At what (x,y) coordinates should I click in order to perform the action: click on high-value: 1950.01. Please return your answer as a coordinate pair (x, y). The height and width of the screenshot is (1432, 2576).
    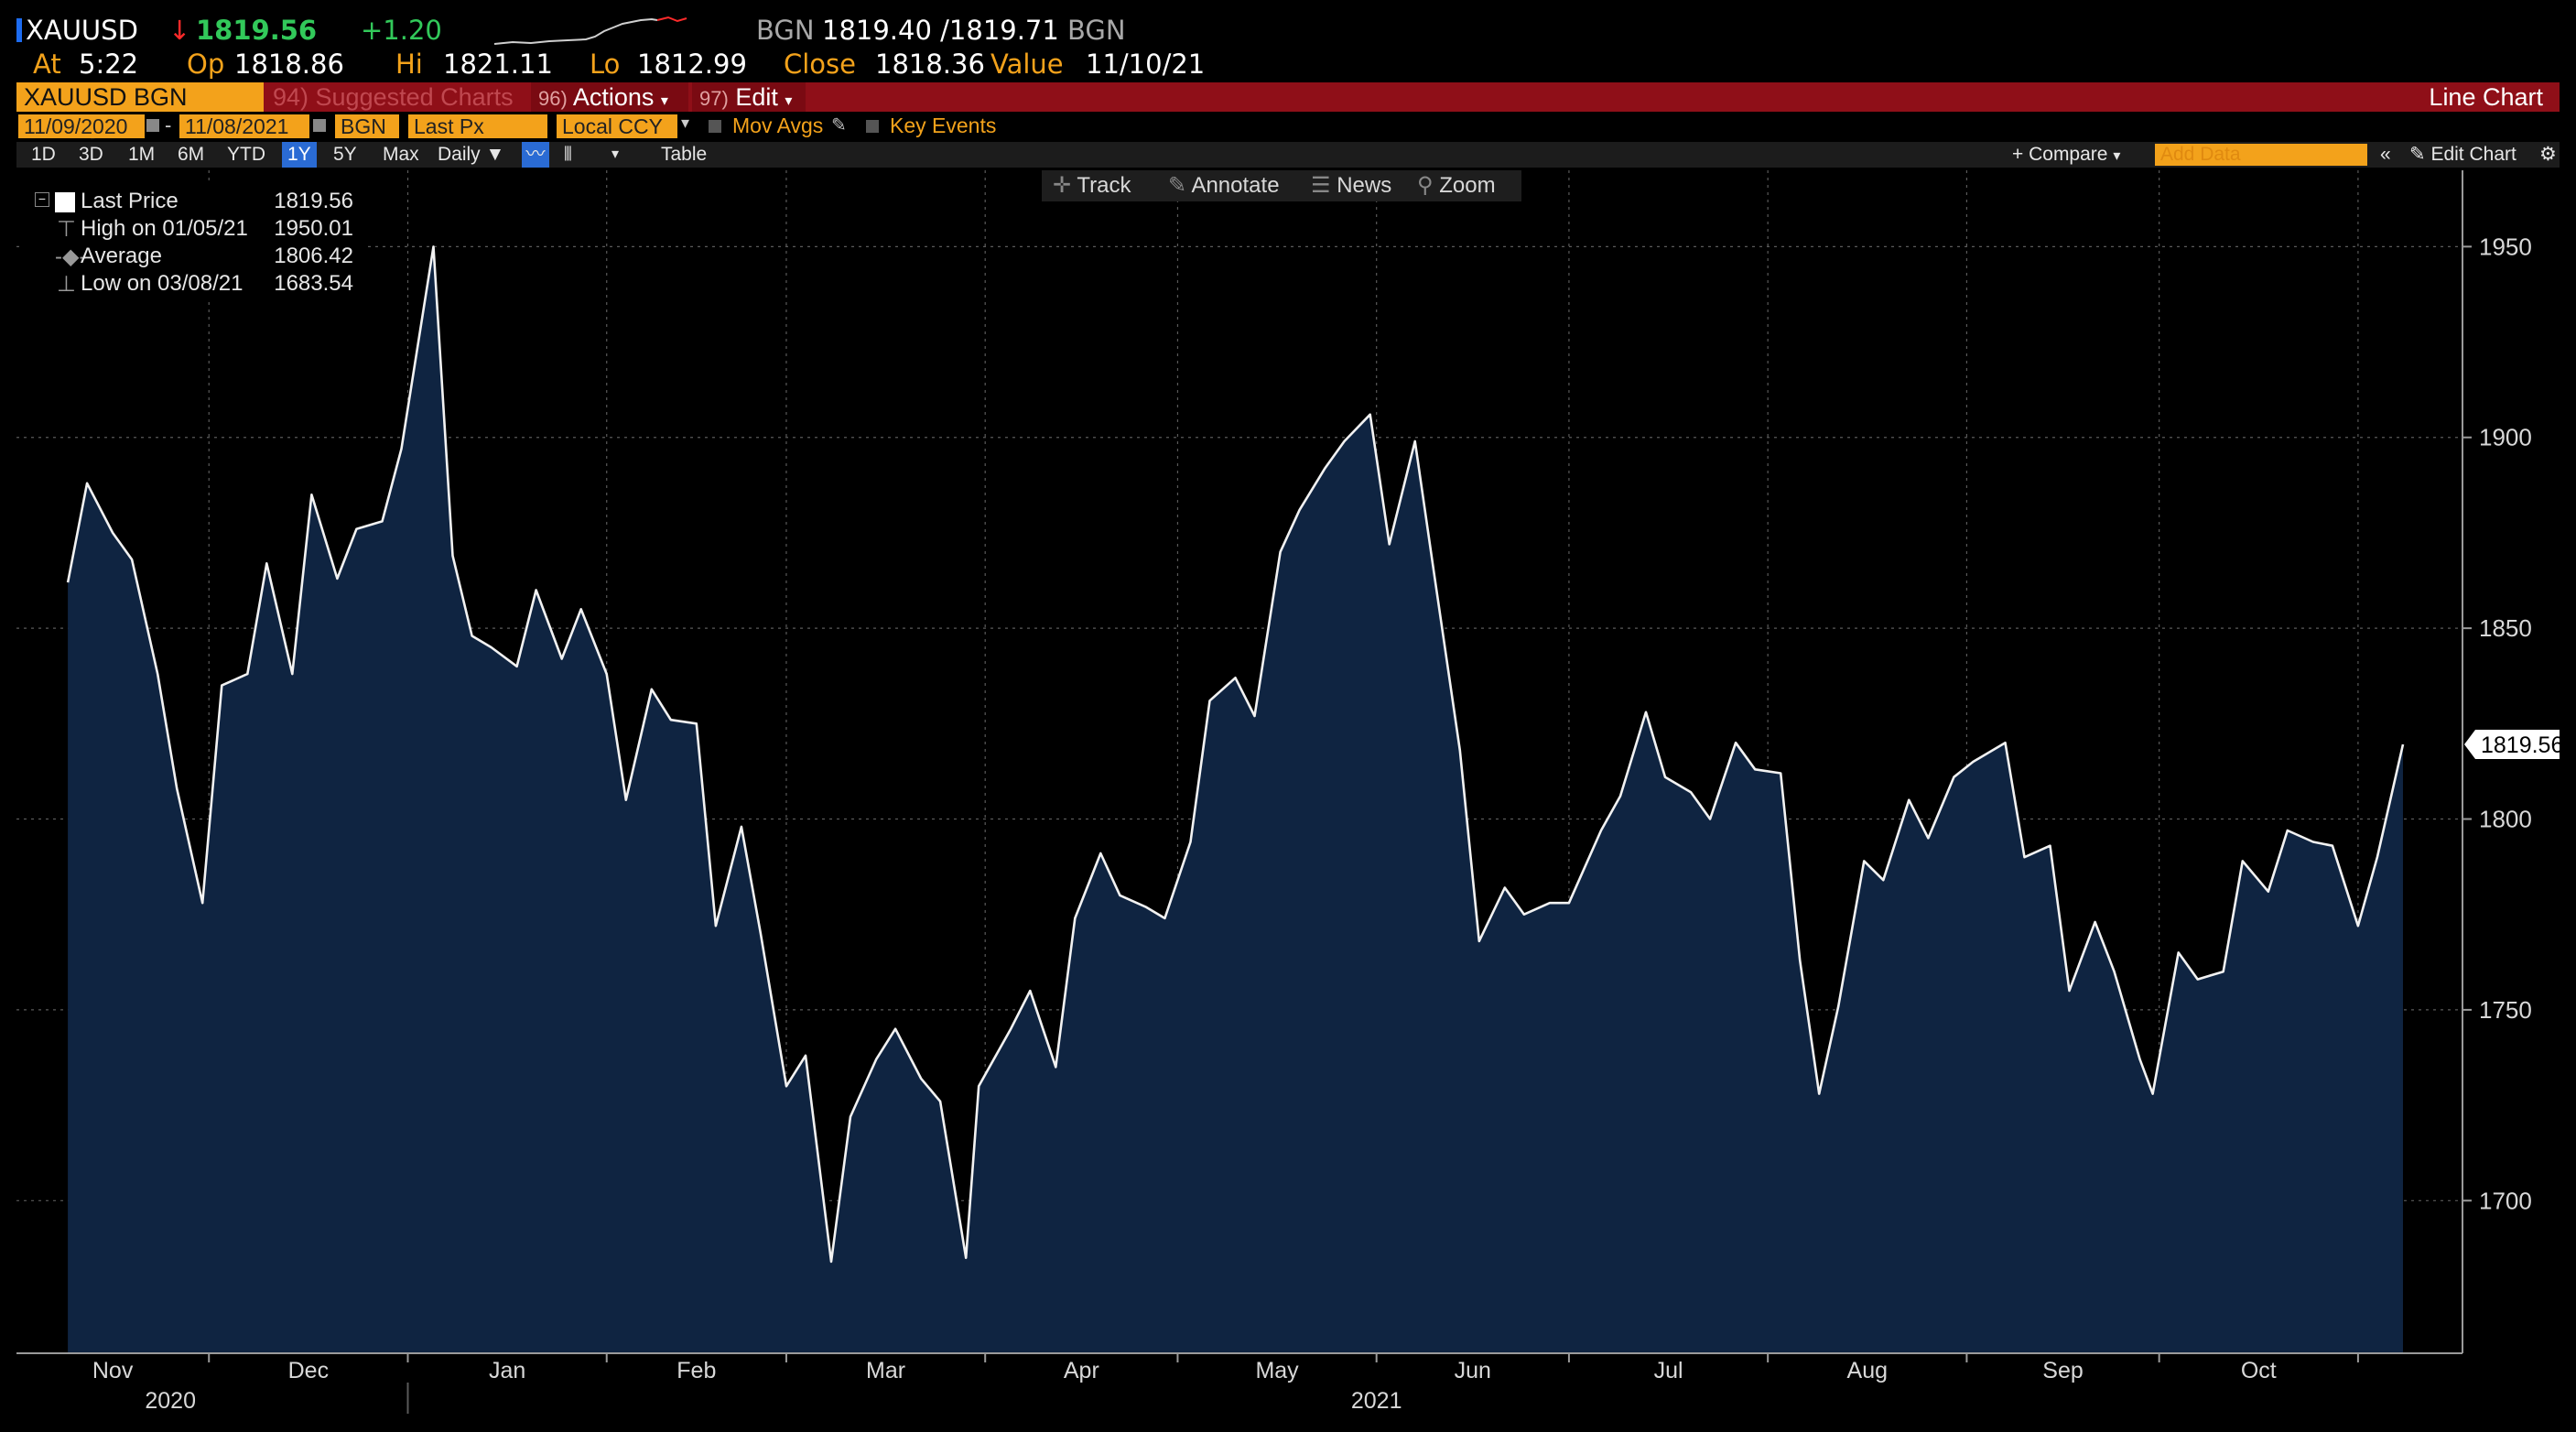
    Looking at the image, I should click on (314, 228).